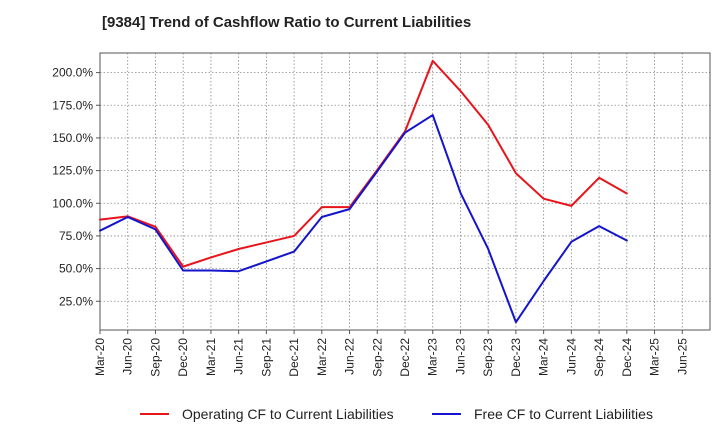 This screenshot has width=720, height=440. I want to click on y-tick-label: 150.0%, so click(72, 138).